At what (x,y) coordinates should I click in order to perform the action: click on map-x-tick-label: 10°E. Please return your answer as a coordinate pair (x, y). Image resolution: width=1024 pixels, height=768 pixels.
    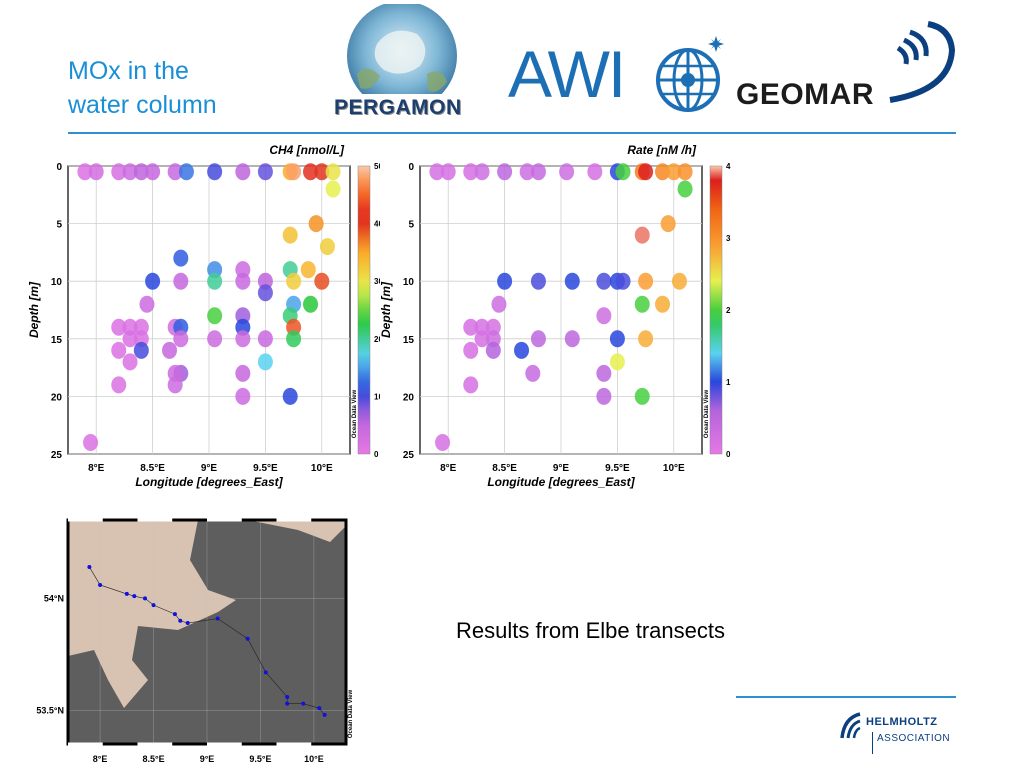
    Looking at the image, I should click on (314, 759).